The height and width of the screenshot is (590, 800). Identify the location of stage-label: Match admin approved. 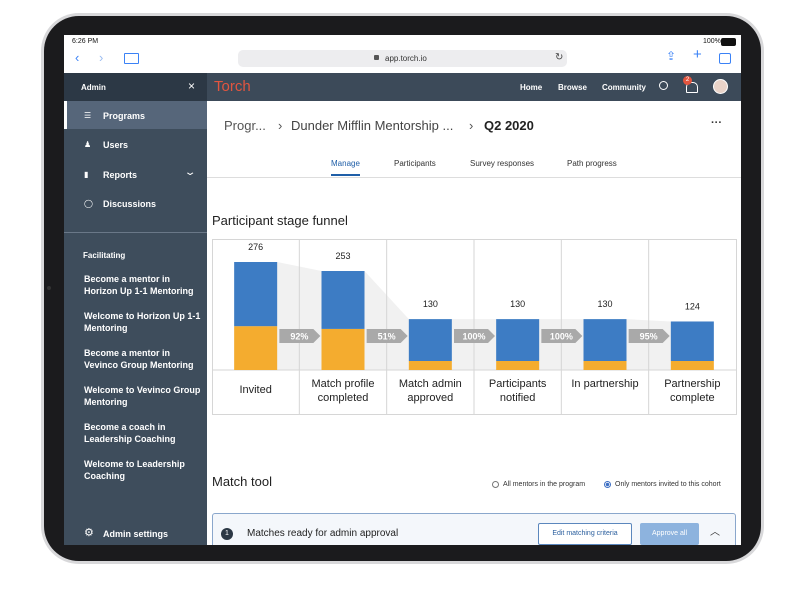
(430, 391).